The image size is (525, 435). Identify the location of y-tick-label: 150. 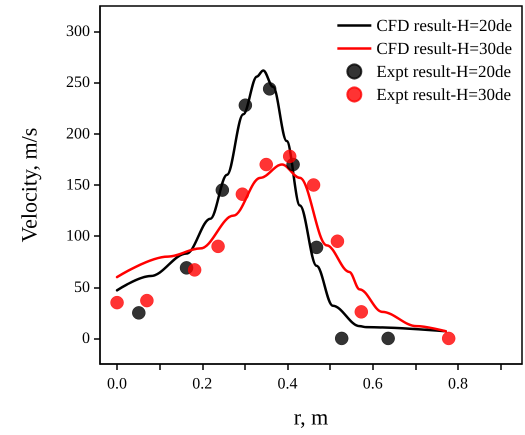
(78, 185).